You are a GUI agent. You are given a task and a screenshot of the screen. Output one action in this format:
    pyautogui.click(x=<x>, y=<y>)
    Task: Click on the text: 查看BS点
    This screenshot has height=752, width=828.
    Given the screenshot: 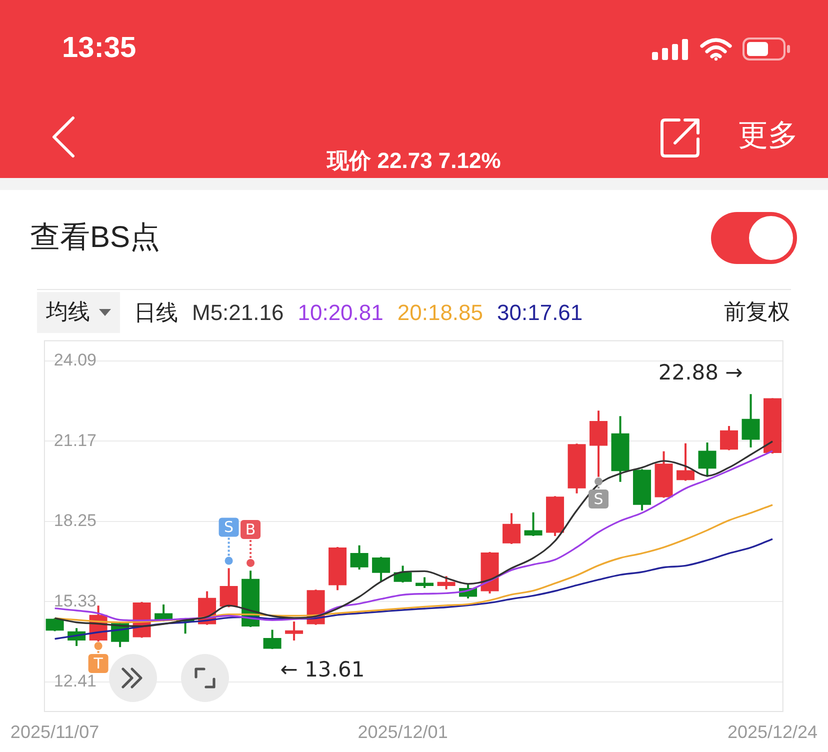 What is the action you would take?
    pyautogui.click(x=95, y=238)
    